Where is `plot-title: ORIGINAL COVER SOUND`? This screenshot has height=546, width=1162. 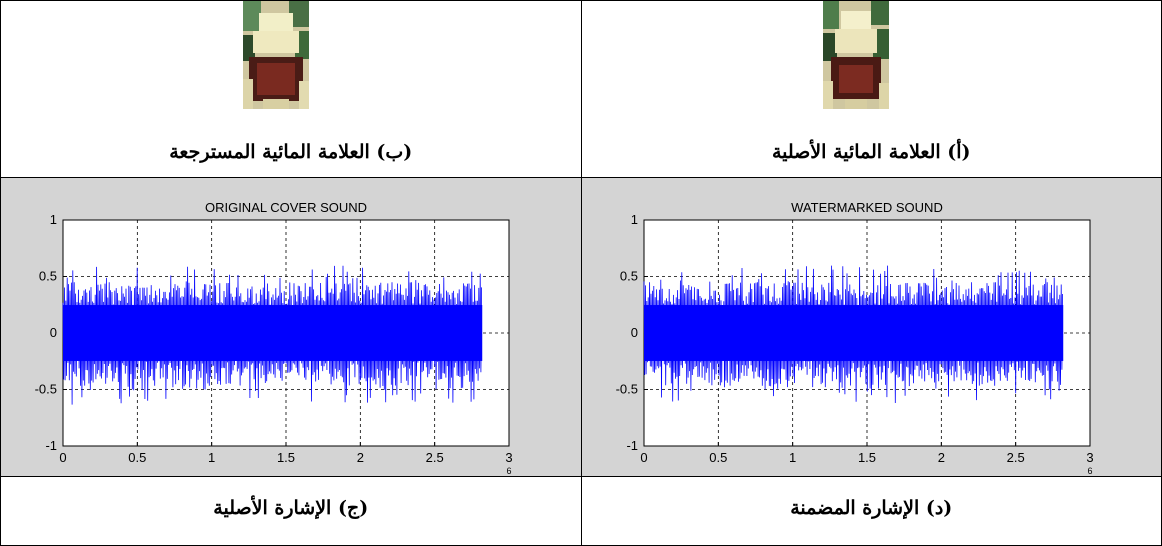
plot-title: ORIGINAL COVER SOUND is located at coordinates (286, 207).